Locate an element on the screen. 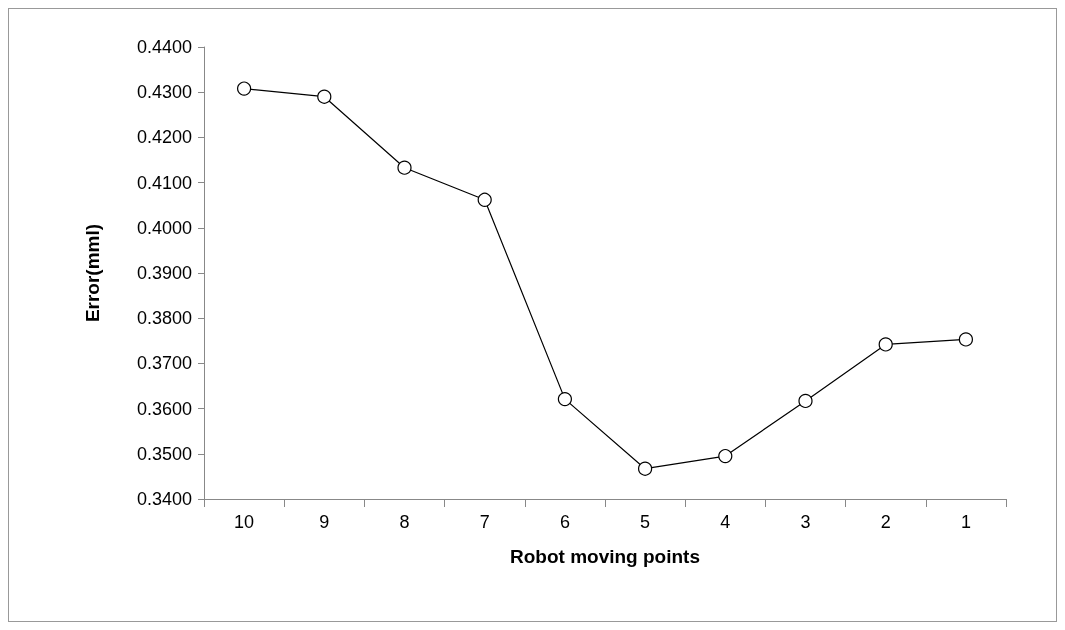 Image resolution: width=1065 pixels, height=630 pixels. x-tick-label: 2 is located at coordinates (885, 522).